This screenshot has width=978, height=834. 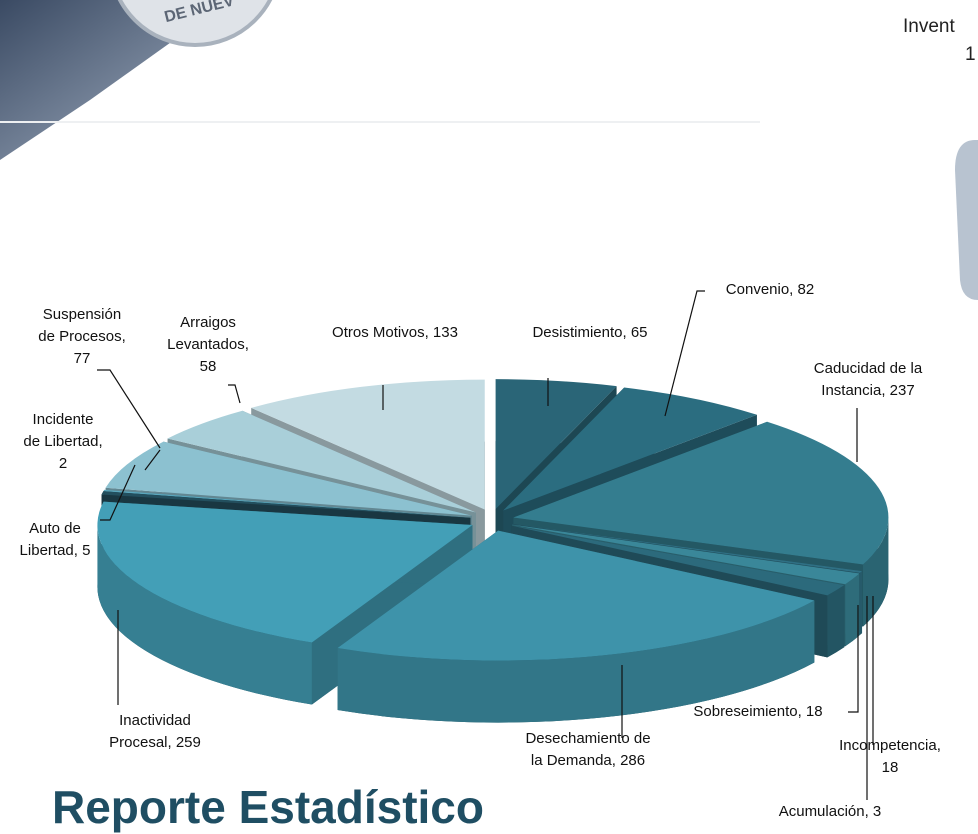 What do you see at coordinates (966, 220) in the screenshot?
I see `side-shape` at bounding box center [966, 220].